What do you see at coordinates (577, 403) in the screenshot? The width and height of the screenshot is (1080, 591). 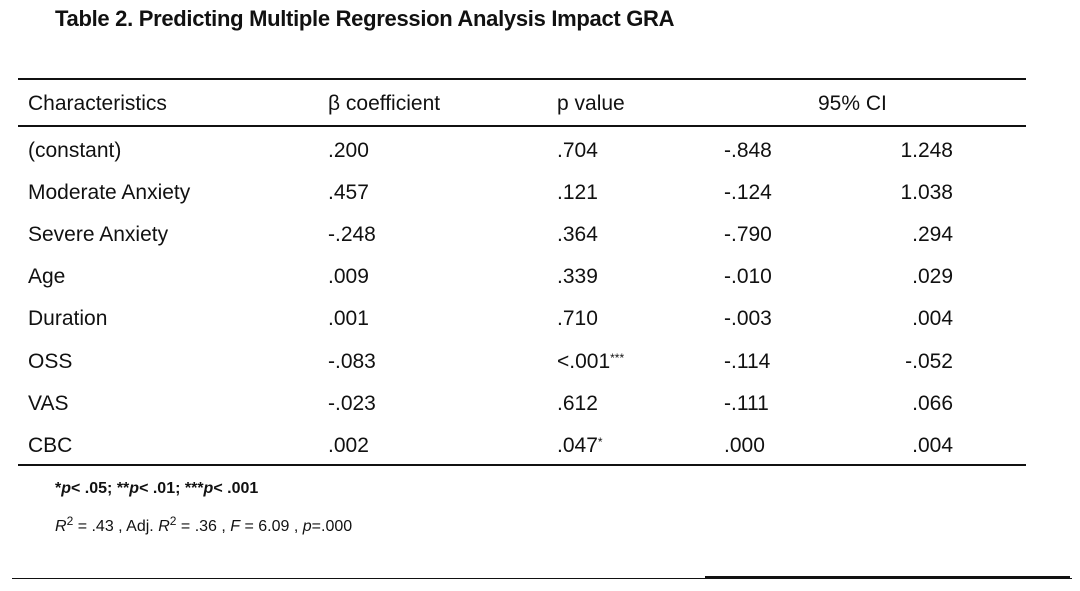 I see `row-p-value: .612` at bounding box center [577, 403].